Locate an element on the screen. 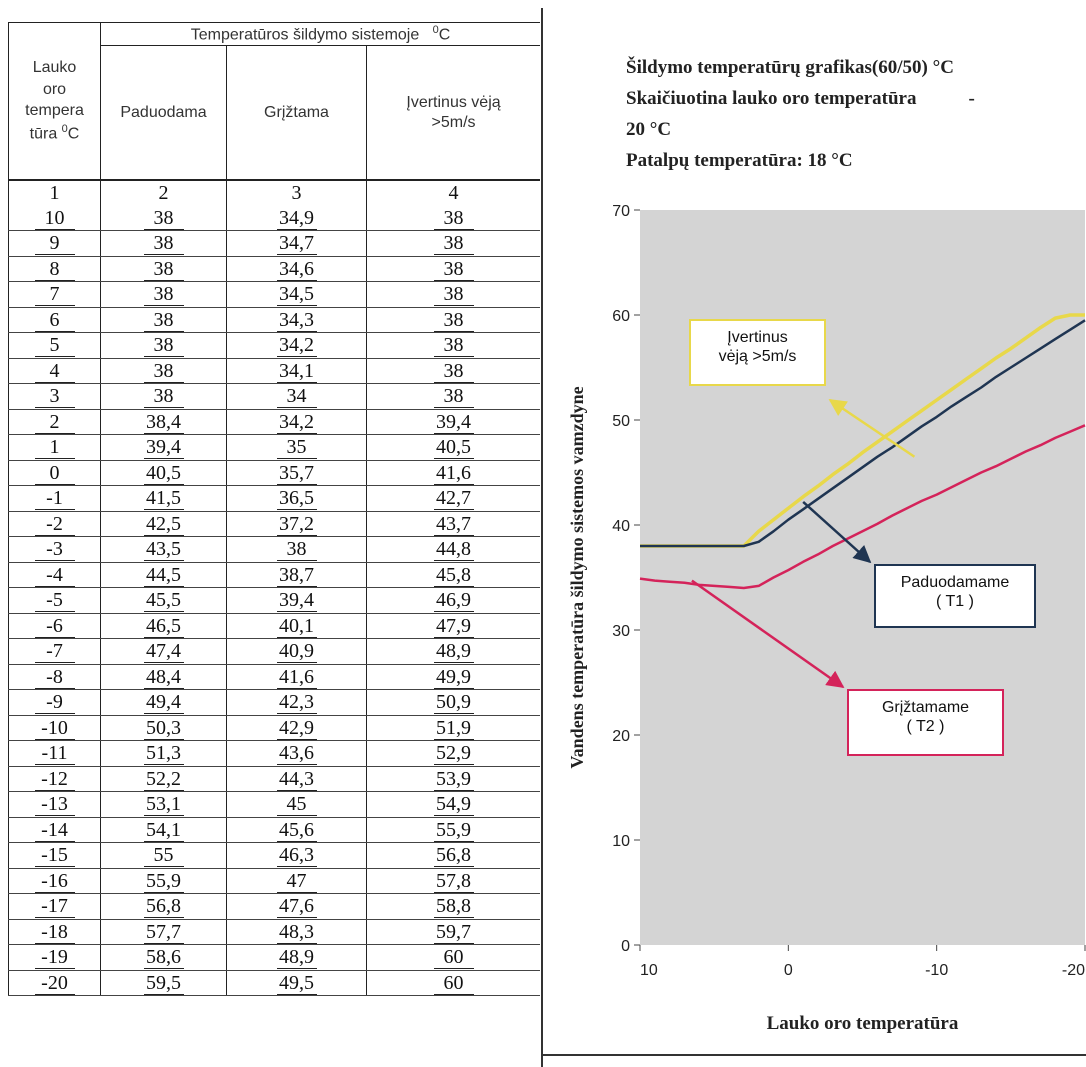 This screenshot has height=1067, width=1086. outdoor-temp-cell: -16 is located at coordinates (54, 881).